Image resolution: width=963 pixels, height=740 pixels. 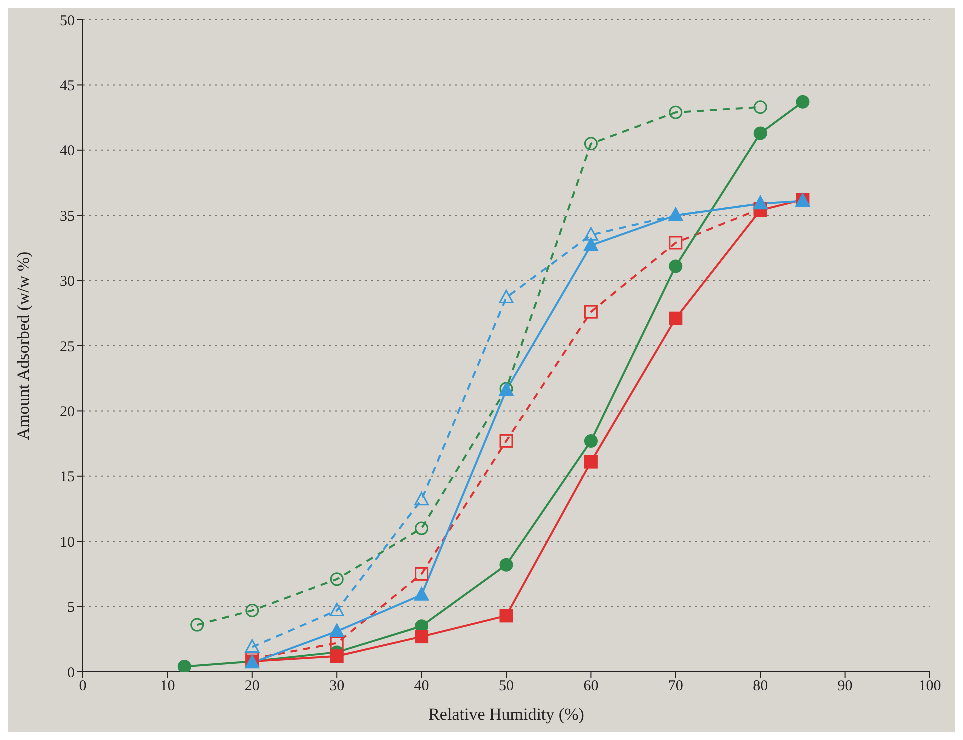 What do you see at coordinates (506, 686) in the screenshot?
I see `x-tick-label: 50` at bounding box center [506, 686].